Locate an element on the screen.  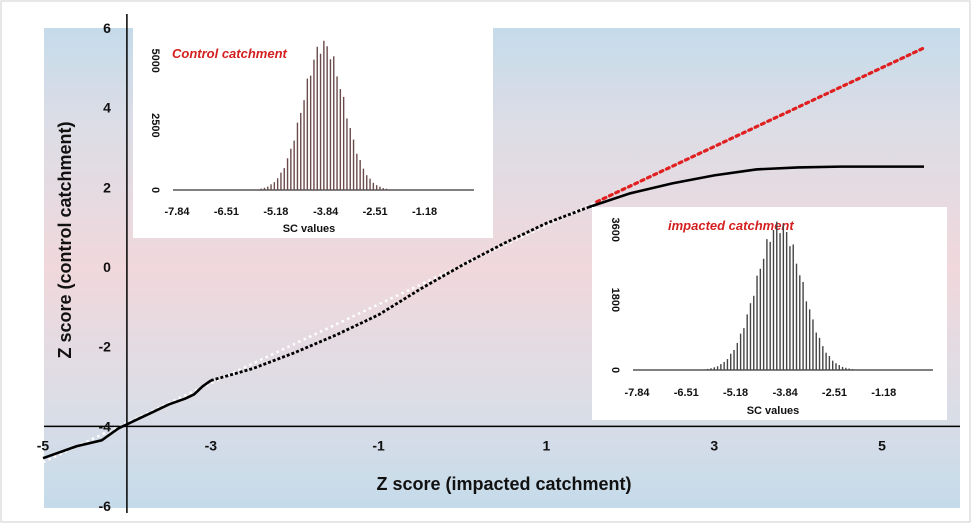
x-tick-label: 5 is located at coordinates (882, 445).